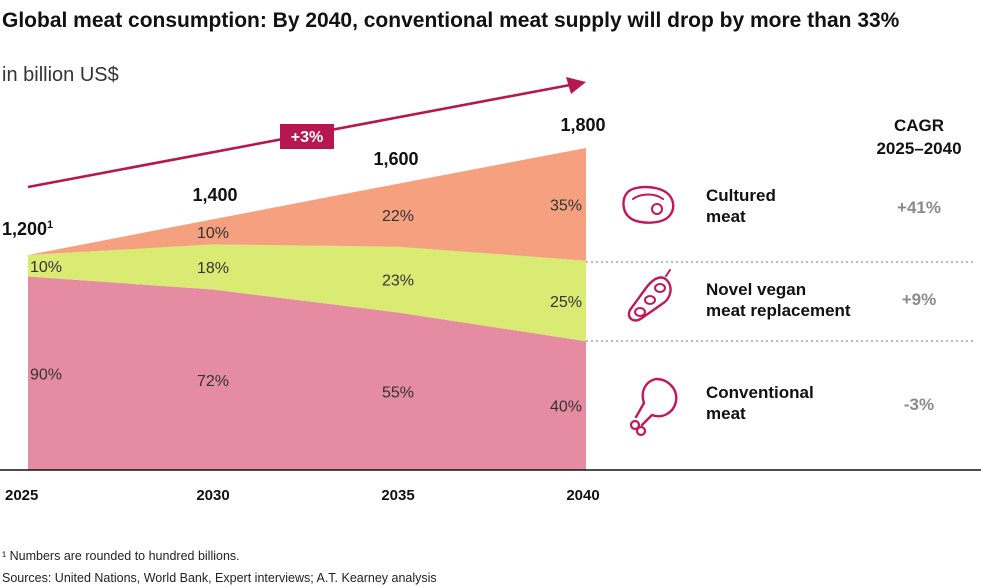 Image resolution: width=981 pixels, height=587 pixels. What do you see at coordinates (214, 195) in the screenshot?
I see `total-label-2030: 1,400` at bounding box center [214, 195].